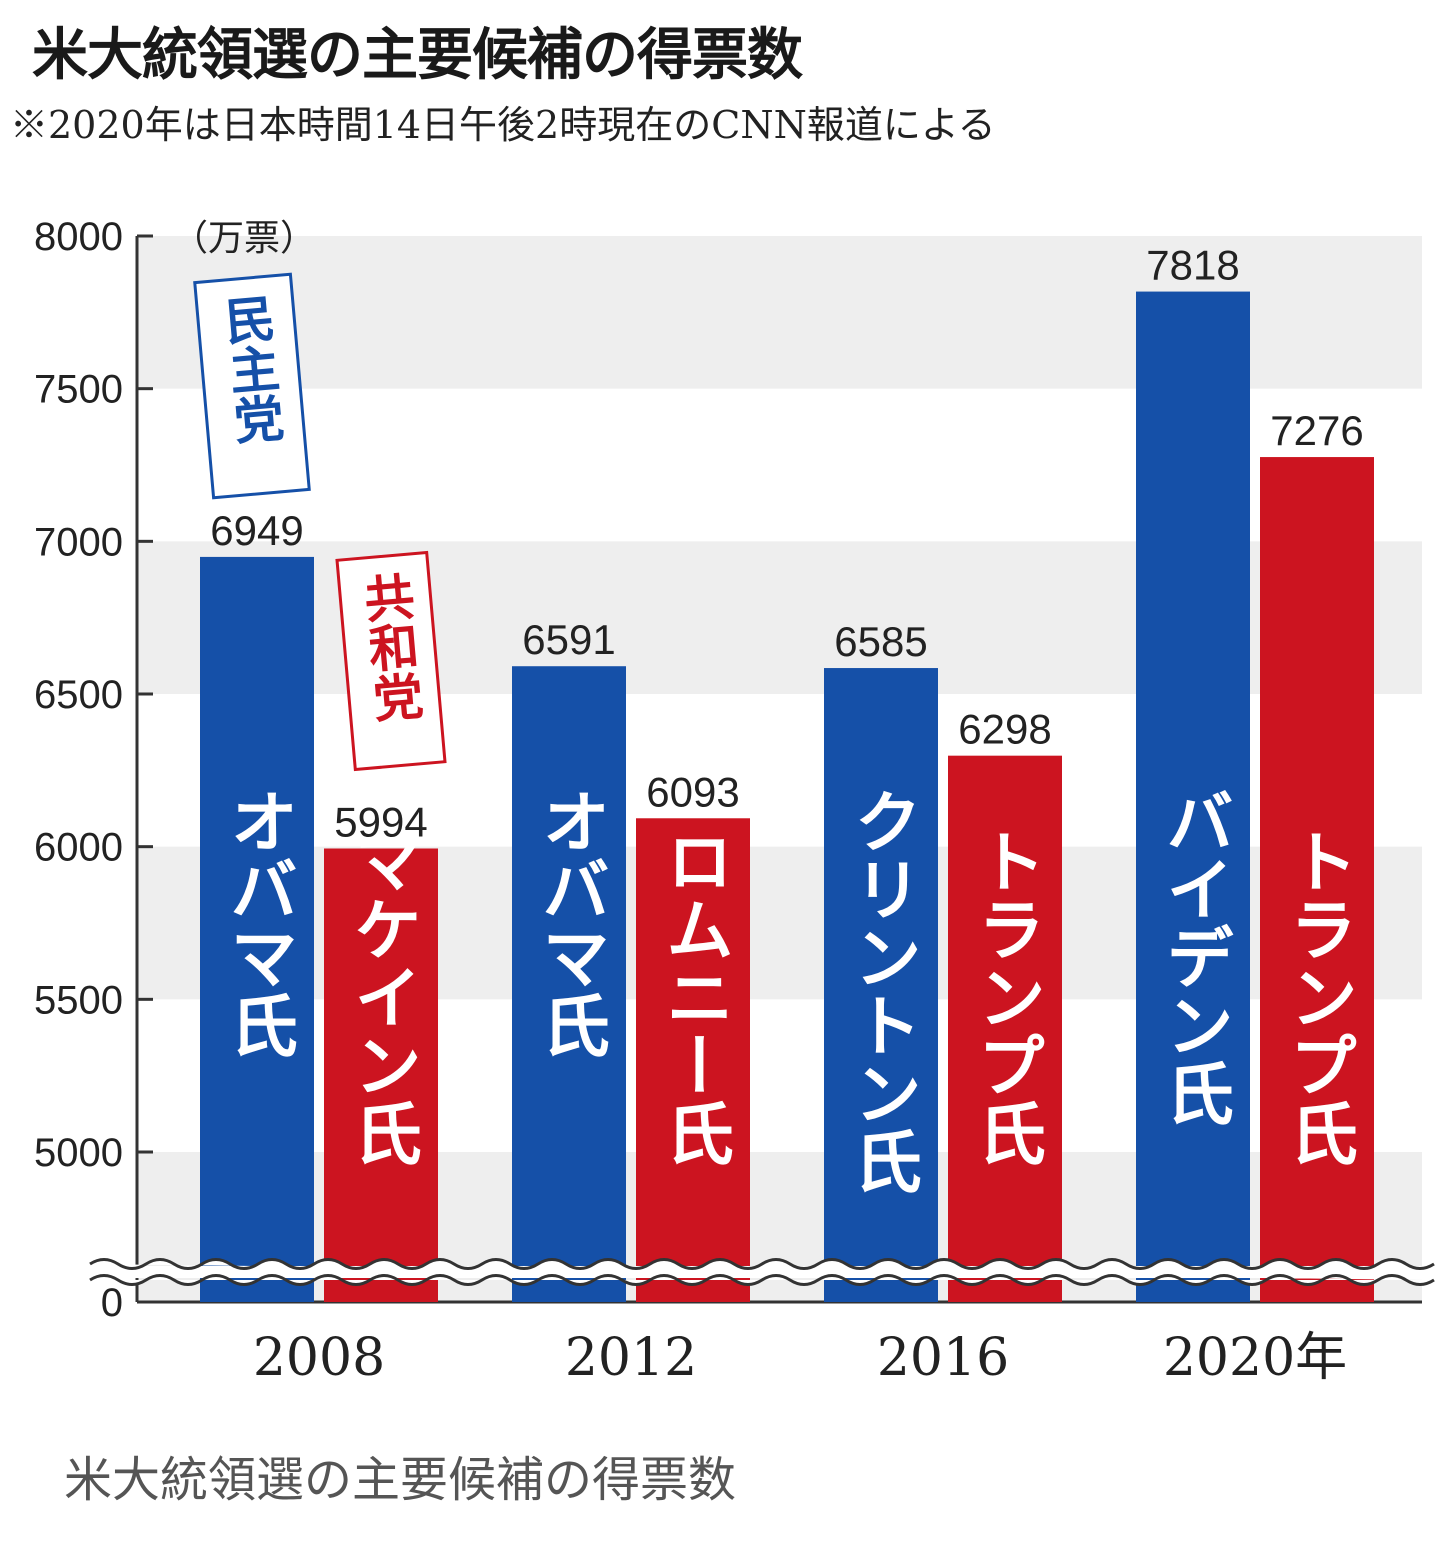  What do you see at coordinates (1255, 1358) in the screenshot?
I see `x-tick-label: 2020年` at bounding box center [1255, 1358].